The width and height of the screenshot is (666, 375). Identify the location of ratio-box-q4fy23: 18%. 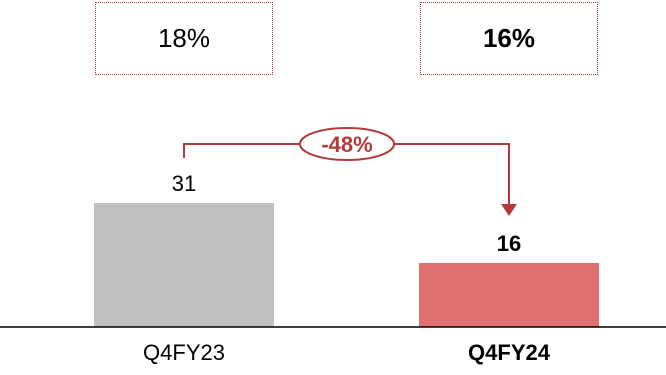
(184, 38).